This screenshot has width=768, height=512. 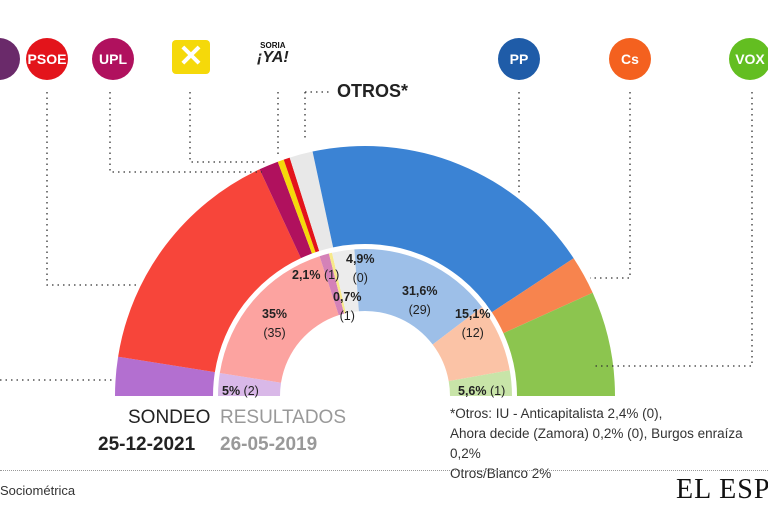 I want to click on leader-vox, so click(x=674, y=229).